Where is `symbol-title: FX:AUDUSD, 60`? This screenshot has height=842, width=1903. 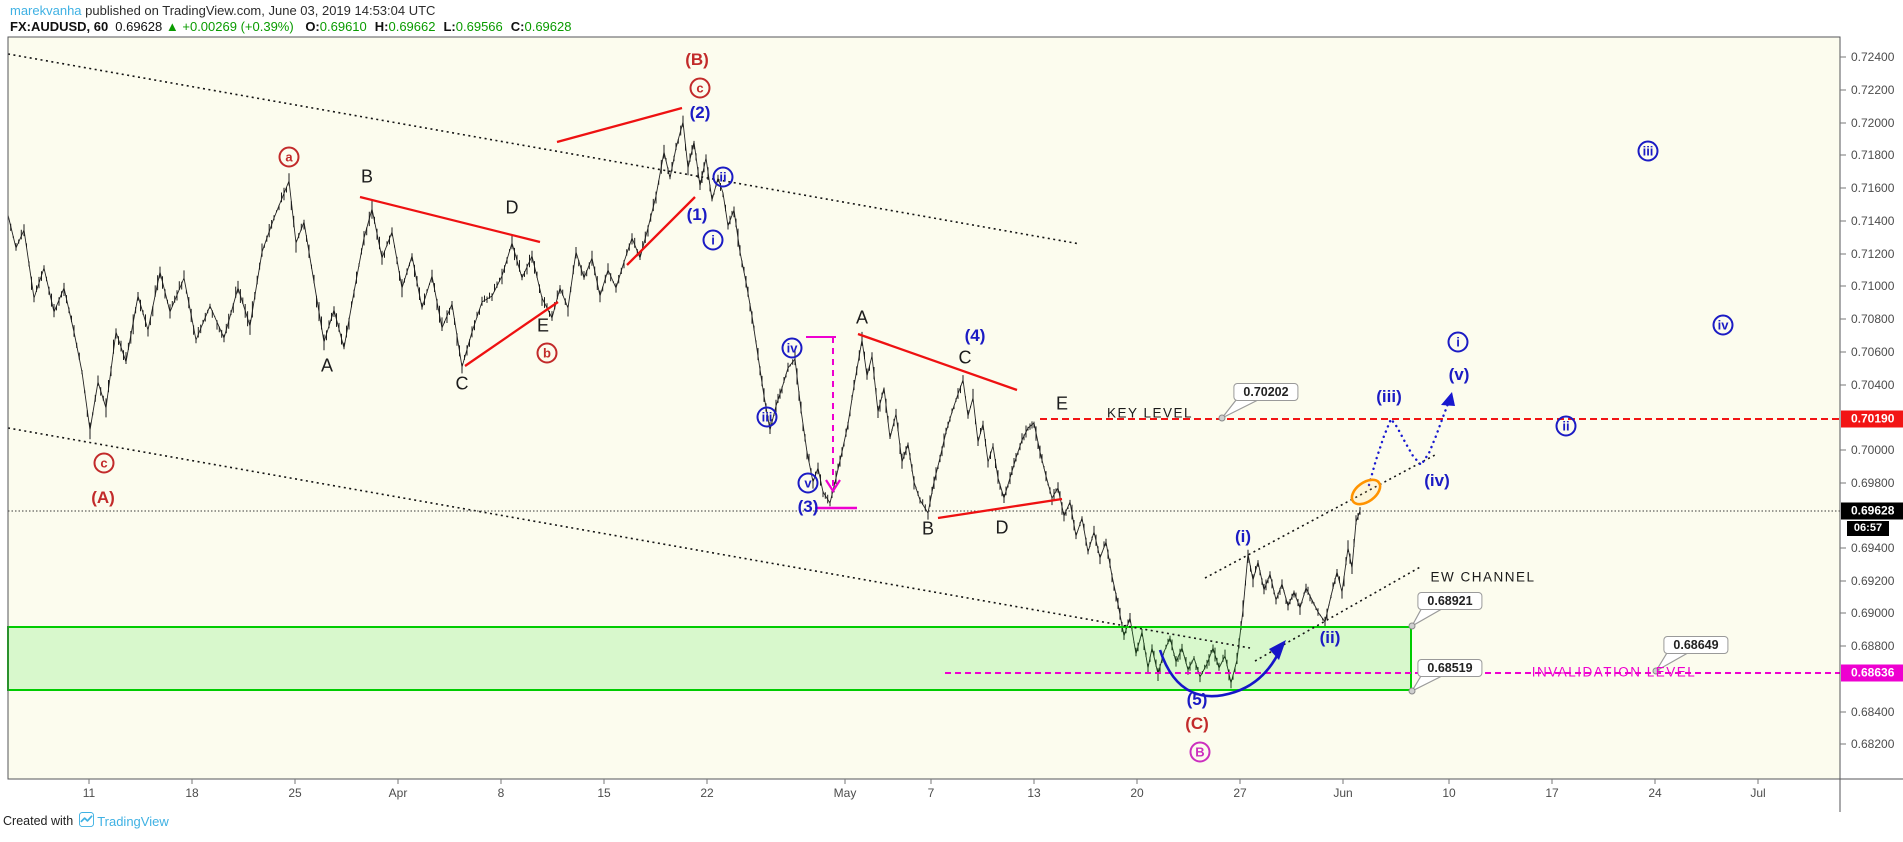 symbol-title: FX:AUDUSD, 60 is located at coordinates (59, 26).